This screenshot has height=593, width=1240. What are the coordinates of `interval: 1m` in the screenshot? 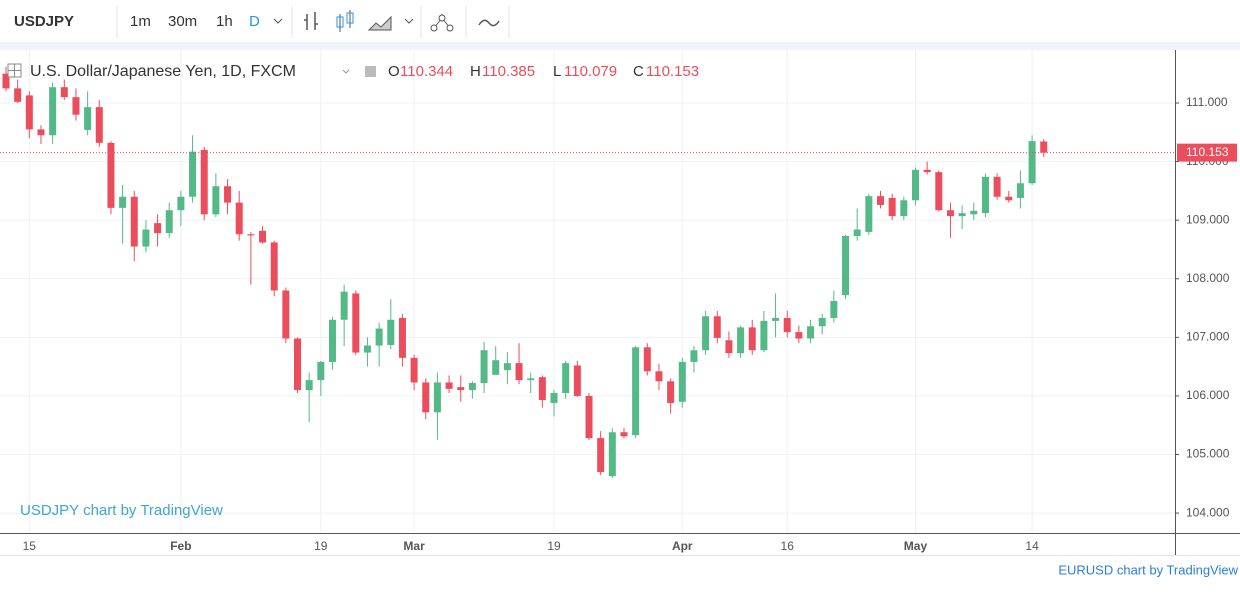 It's located at (140, 21).